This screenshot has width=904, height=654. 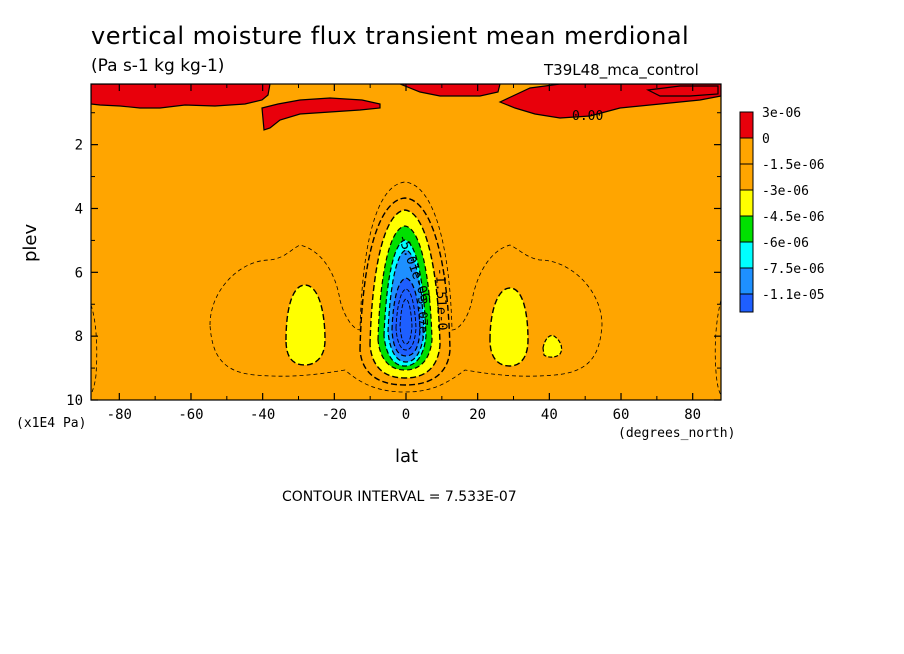 What do you see at coordinates (440, 299) in the screenshot?
I see `contour-label-2: -1.51e-0` at bounding box center [440, 299].